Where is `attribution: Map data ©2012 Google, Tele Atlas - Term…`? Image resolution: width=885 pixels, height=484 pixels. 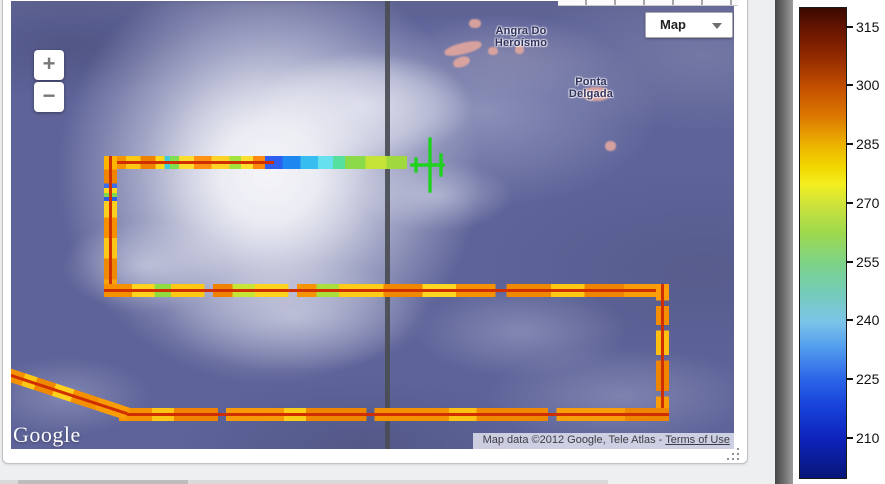 attribution: Map data ©2012 Google, Tele Atlas - Term… is located at coordinates (603, 441).